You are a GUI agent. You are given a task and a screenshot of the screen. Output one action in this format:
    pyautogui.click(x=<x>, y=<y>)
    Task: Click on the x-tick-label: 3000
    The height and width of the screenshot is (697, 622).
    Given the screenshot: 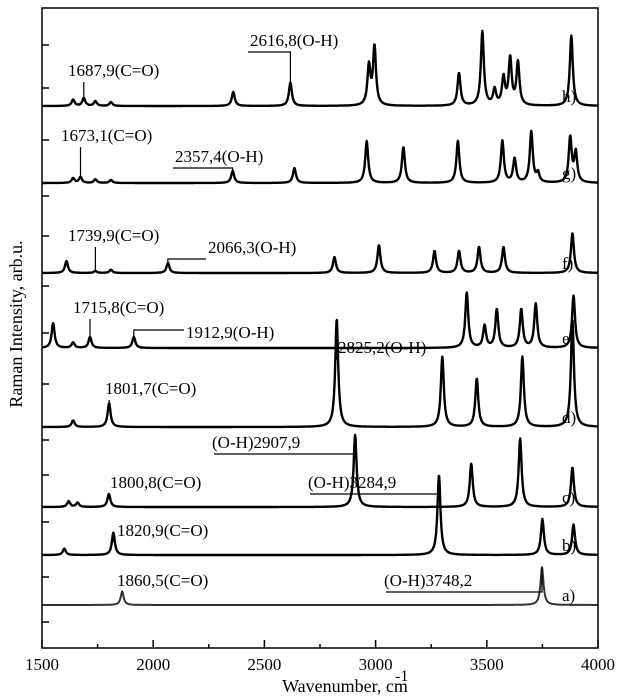 What is the action you would take?
    pyautogui.click(x=376, y=664)
    